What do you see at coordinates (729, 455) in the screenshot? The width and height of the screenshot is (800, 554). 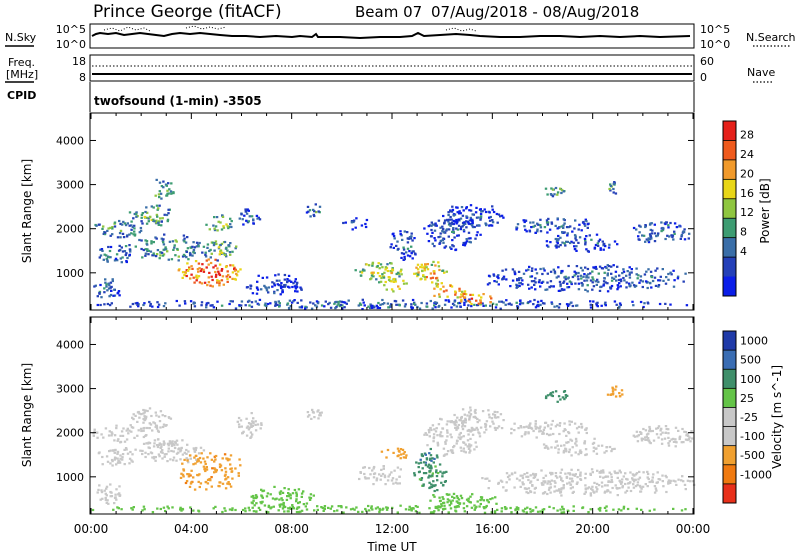 I see `velocity-colorbar-segment` at bounding box center [729, 455].